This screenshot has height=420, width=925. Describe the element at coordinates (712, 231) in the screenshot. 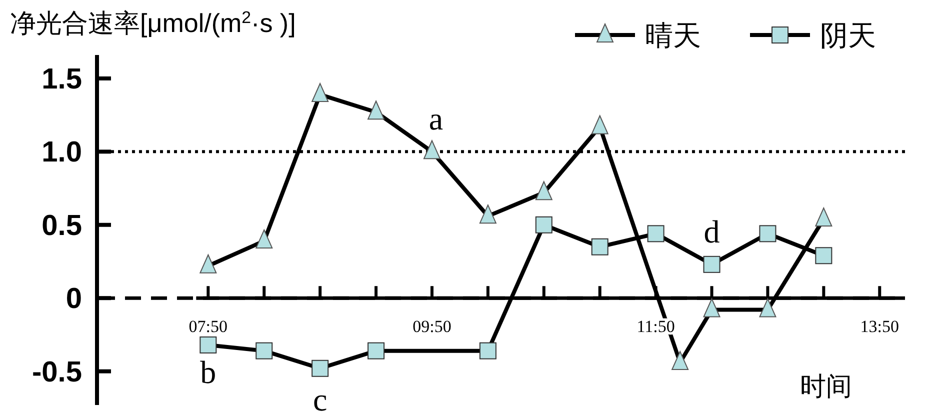

I see `annotation: d` at that location.